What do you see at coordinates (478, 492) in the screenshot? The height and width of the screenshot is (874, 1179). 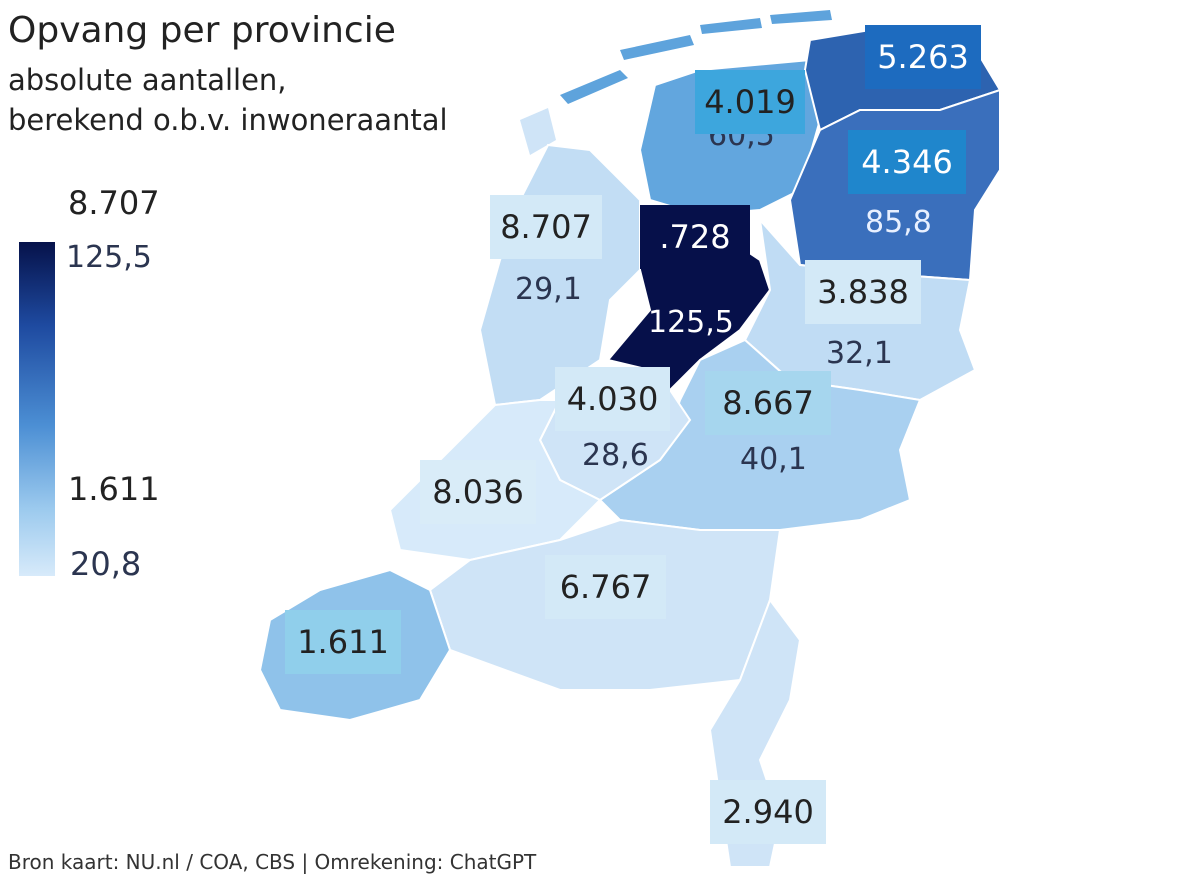 I see `zuid-holland-value-label: 8.036` at bounding box center [478, 492].